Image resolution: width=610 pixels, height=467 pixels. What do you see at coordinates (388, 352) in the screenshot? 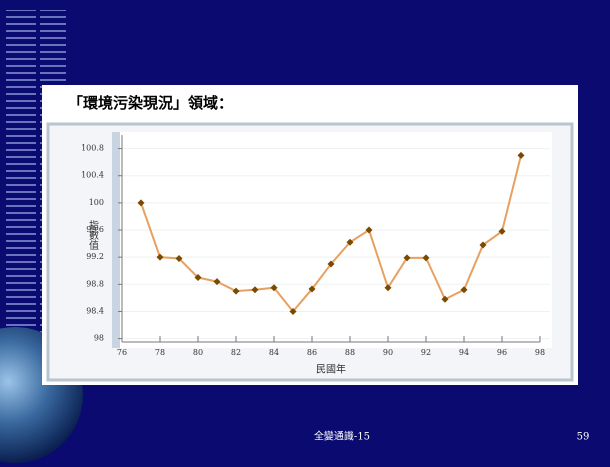
I see `x-tick-label: 90` at bounding box center [388, 352].